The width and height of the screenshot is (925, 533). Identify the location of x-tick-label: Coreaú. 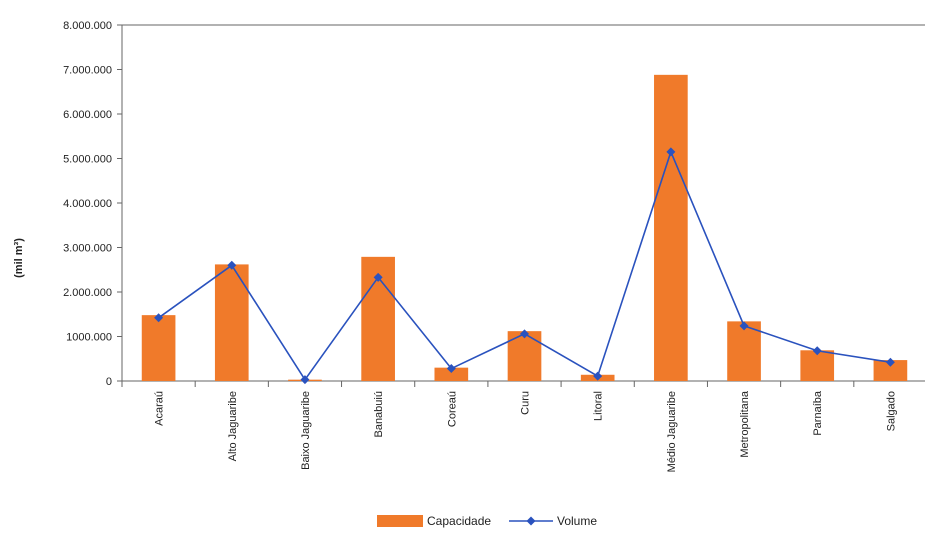
(452, 409).